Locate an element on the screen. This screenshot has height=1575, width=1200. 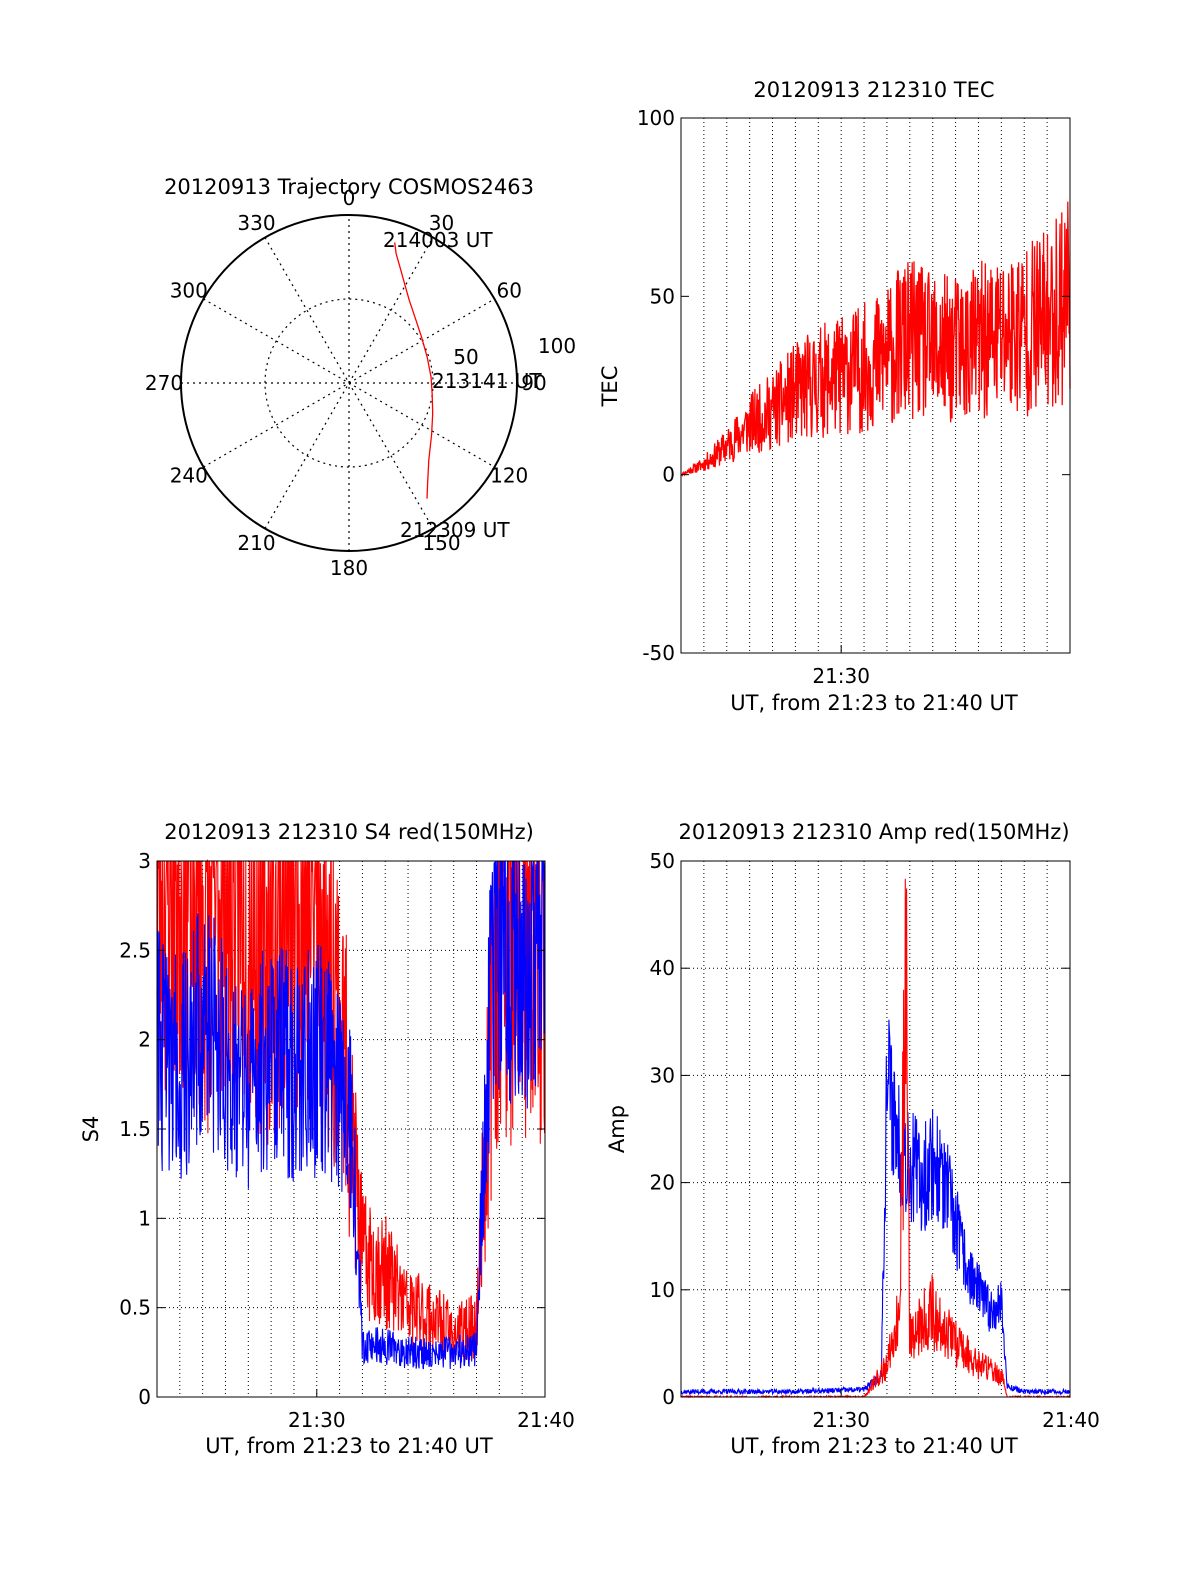
polar-angle-label: 210 is located at coordinates (256, 543).